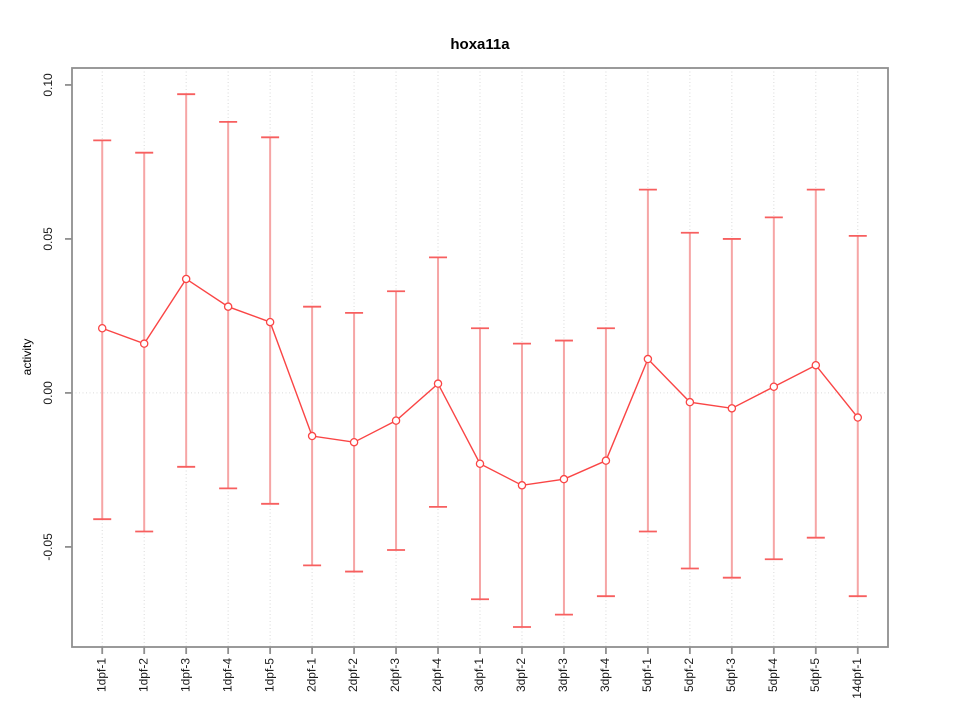 The image size is (960, 720). Describe the element at coordinates (185, 675) in the screenshot. I see `x-tick-label: 1dpf-3` at that location.